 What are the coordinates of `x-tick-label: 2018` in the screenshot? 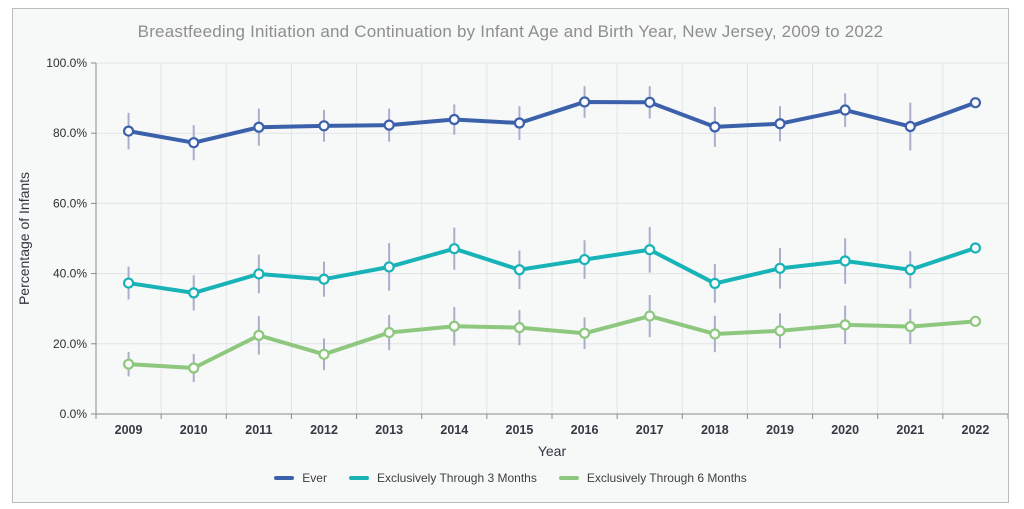 It's located at (715, 430).